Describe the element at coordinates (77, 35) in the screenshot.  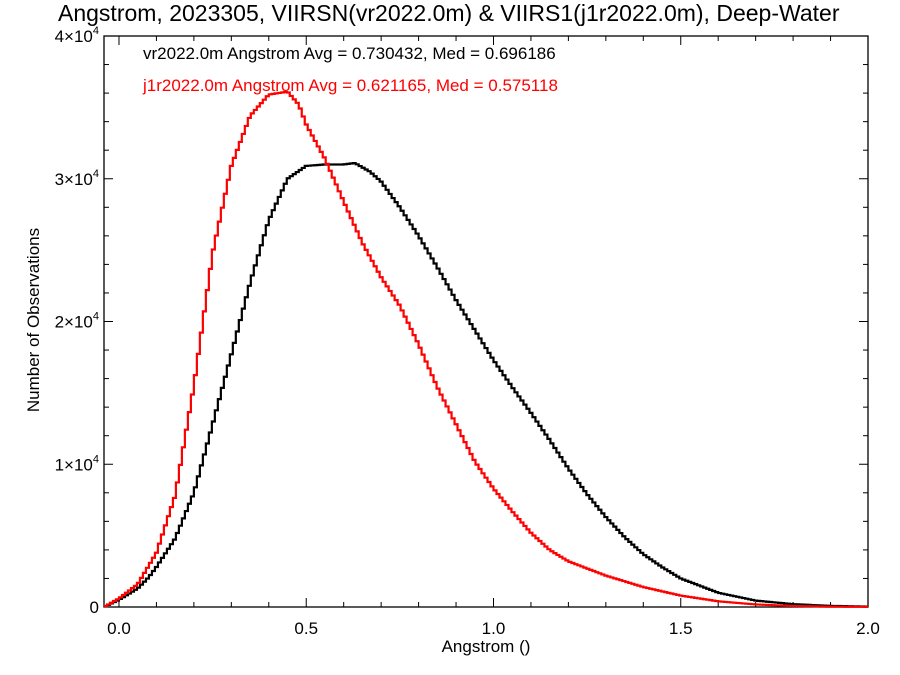
I see `y-tick-label: 4×10⁴` at that location.